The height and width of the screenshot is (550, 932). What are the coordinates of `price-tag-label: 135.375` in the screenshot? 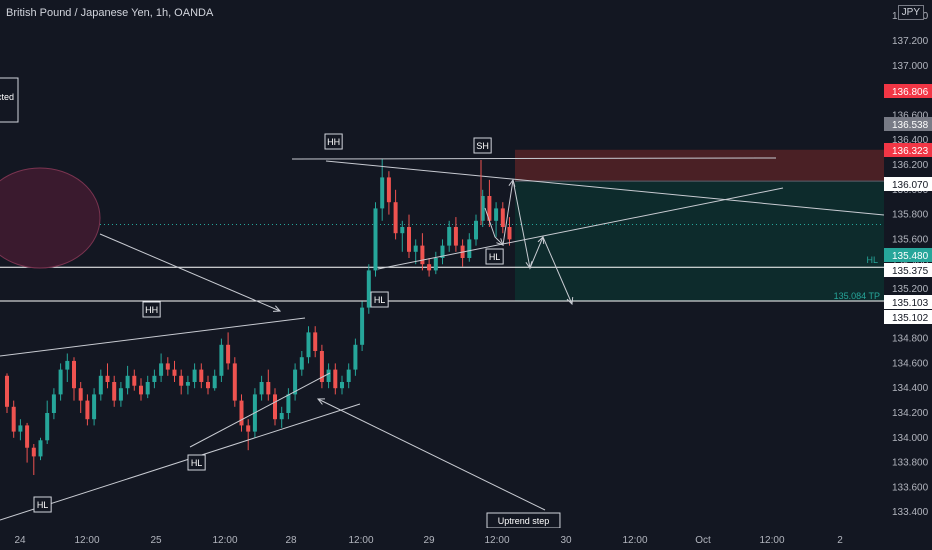 It's located at (910, 271).